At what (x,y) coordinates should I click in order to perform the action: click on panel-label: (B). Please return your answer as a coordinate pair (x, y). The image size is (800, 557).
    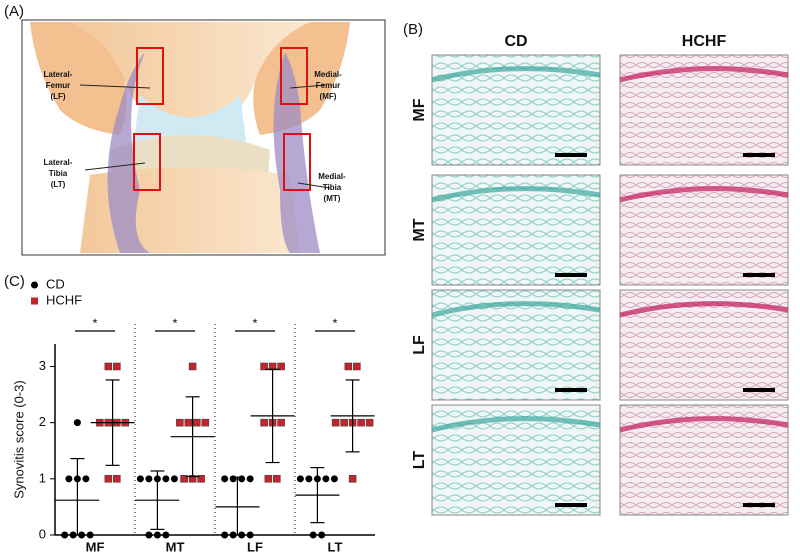
    Looking at the image, I should click on (413, 29).